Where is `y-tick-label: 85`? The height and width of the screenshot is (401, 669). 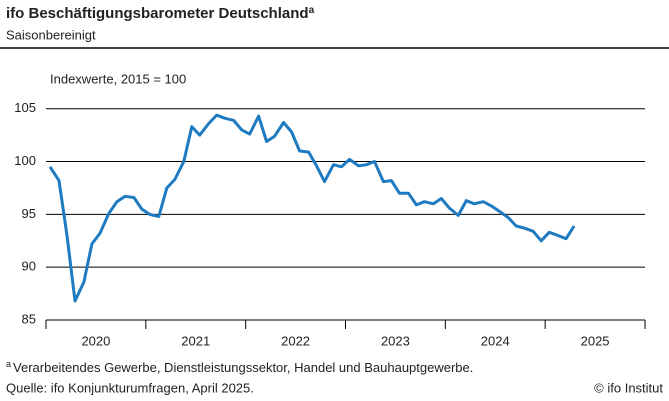
y-tick-label: 85 is located at coordinates (29, 318).